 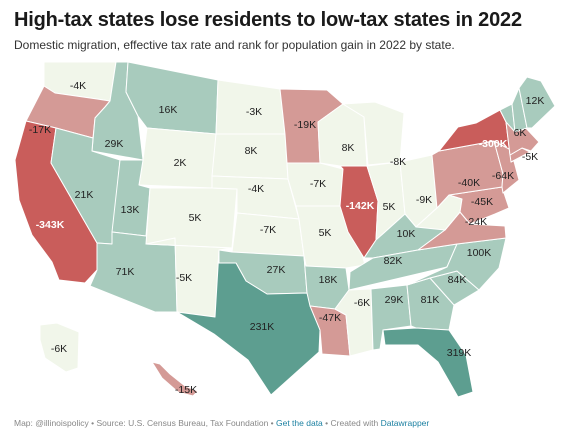 I want to click on state-label-id: 29K, so click(x=114, y=144).